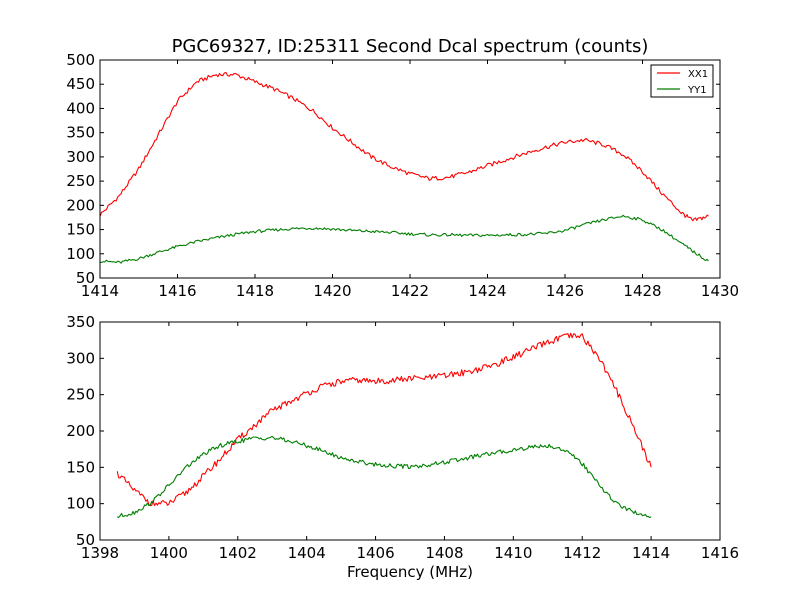  I want to click on bottom-series-yy1, so click(384, 477).